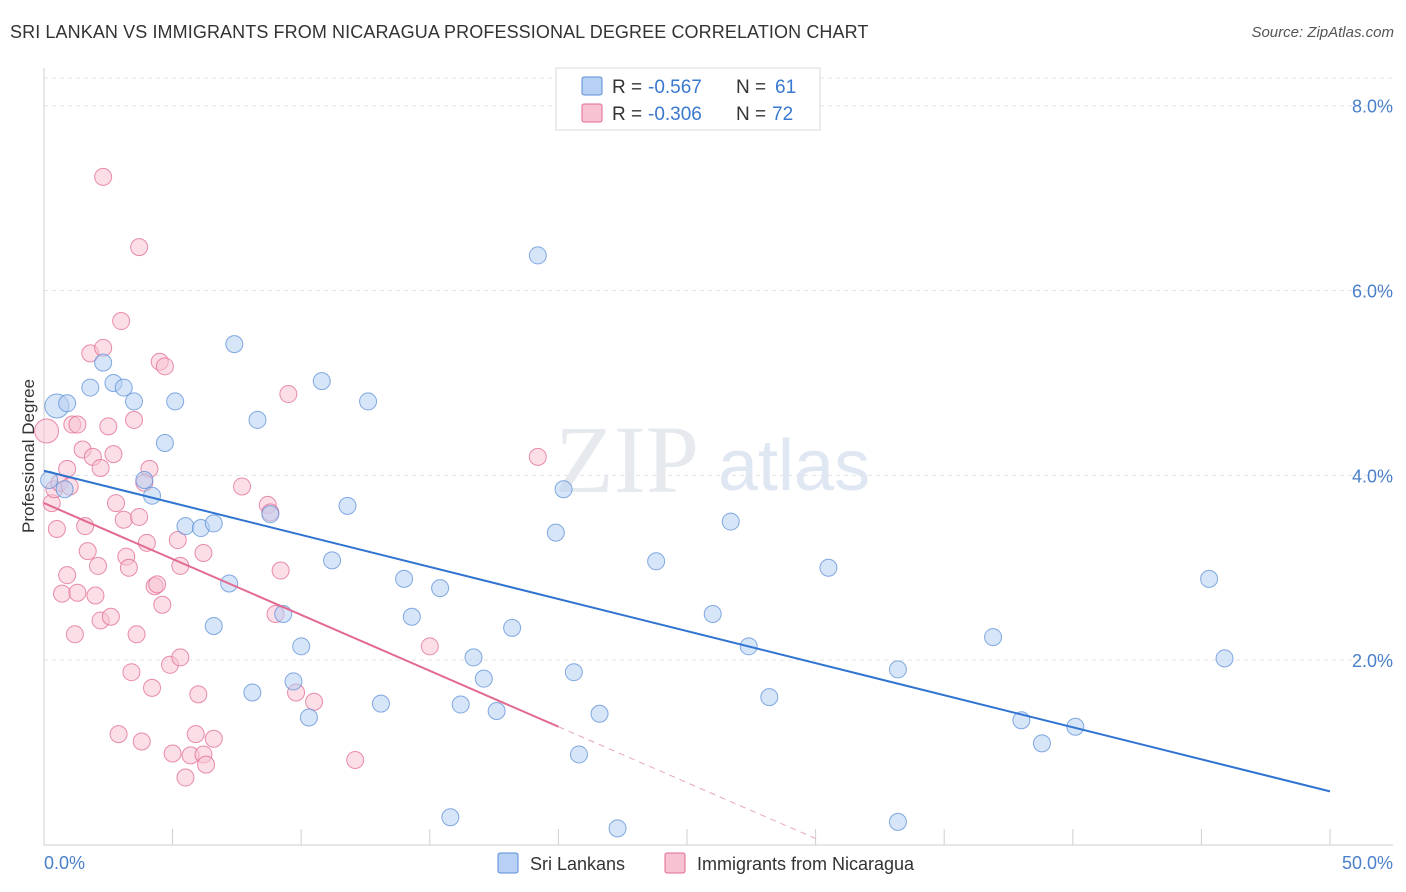  Describe the element at coordinates (508, 863) in the screenshot. I see `bottom-legend-swatch-sri-lankans` at that location.